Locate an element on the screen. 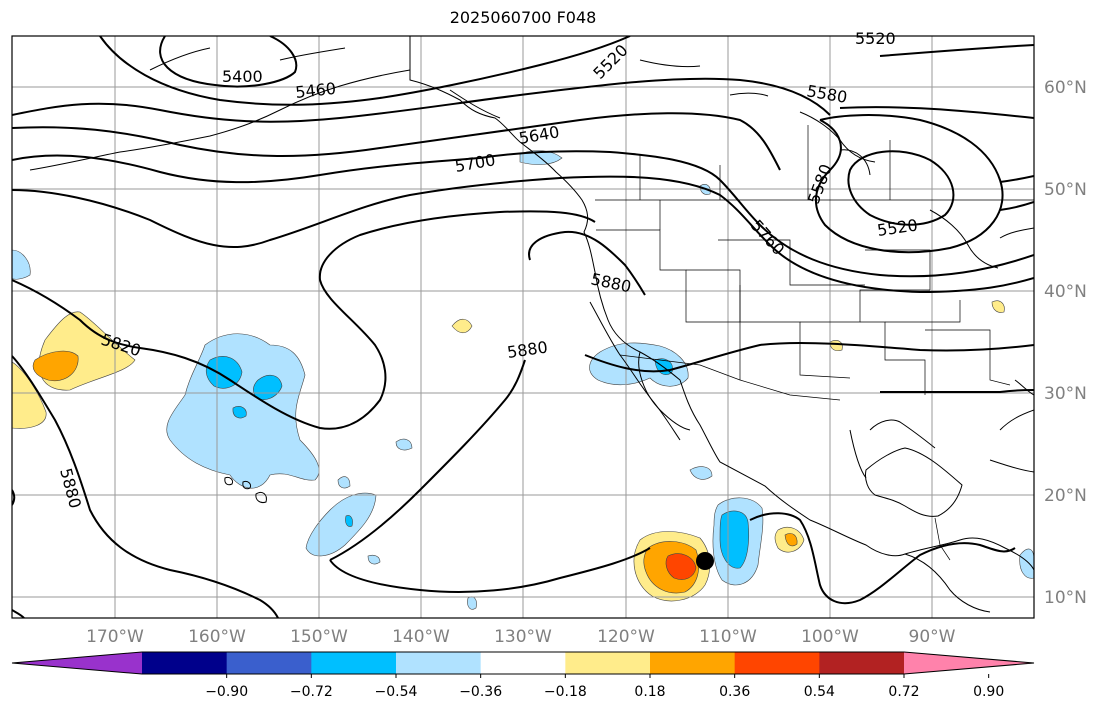  map-title: 2025060700 F048 is located at coordinates (523, 17).